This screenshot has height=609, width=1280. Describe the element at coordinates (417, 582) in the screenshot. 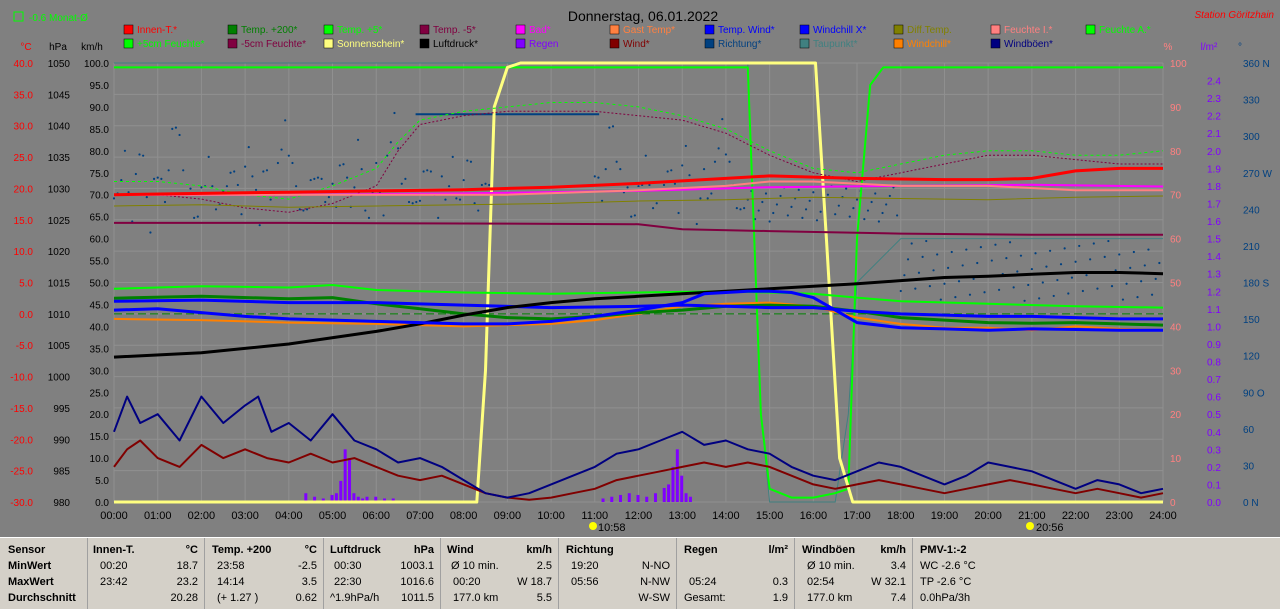

I see `luftdruck-max-value: 1016.6` at that location.